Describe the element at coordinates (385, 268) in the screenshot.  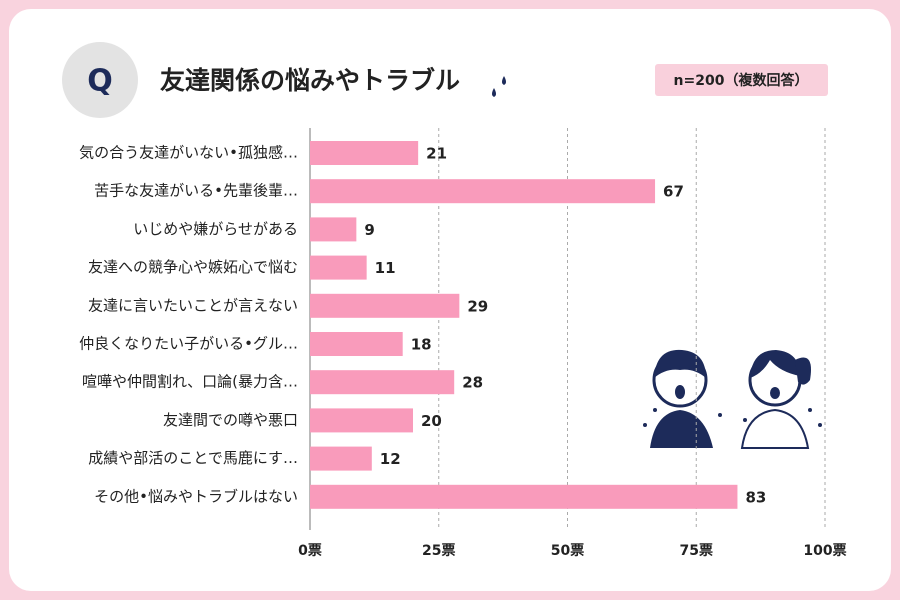
I see `value-label: 11` at that location.